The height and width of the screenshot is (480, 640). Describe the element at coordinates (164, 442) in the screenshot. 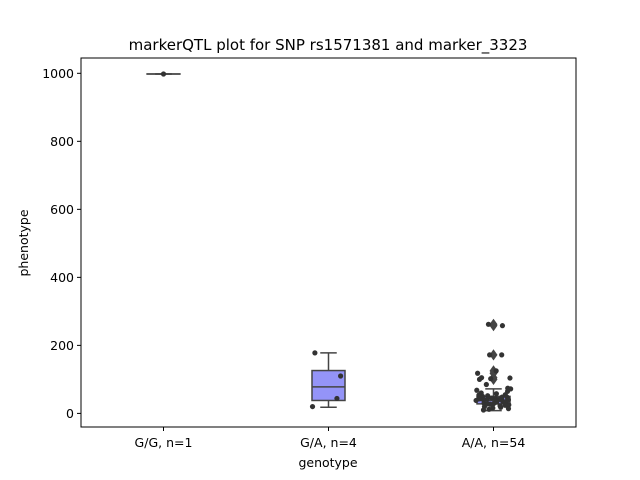

I see `x-tick-label: G/G, n=1` at that location.